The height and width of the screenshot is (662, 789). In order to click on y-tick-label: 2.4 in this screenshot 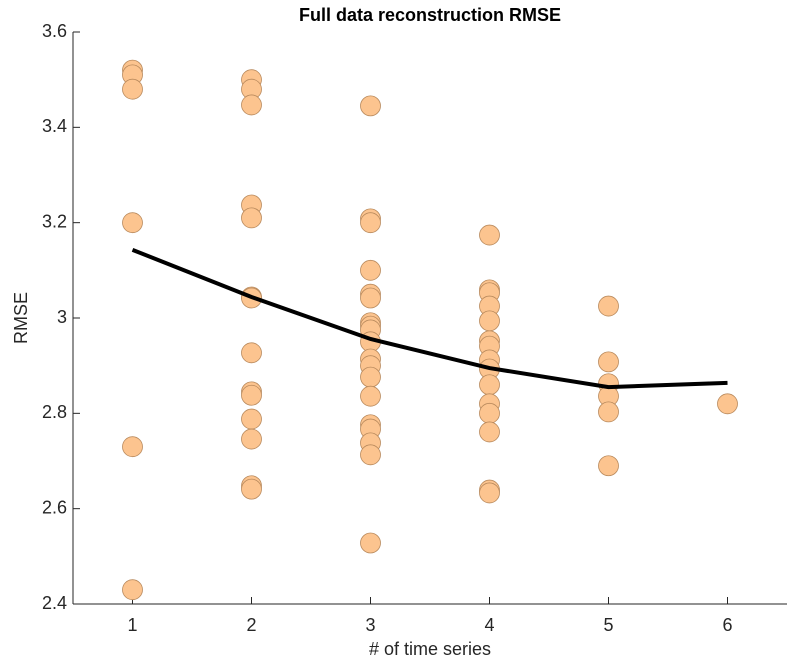, I will do `click(54, 603)`.